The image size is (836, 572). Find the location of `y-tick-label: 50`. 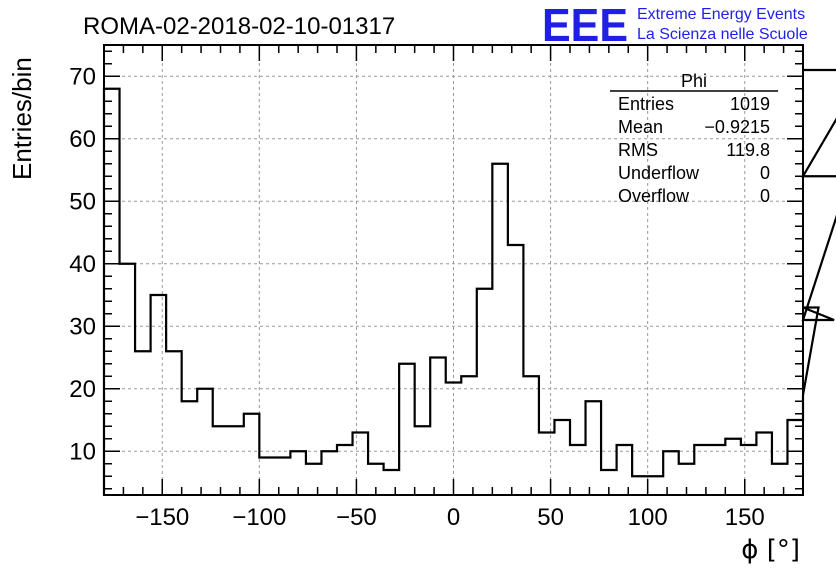

y-tick-label: 50 is located at coordinates (82, 201).